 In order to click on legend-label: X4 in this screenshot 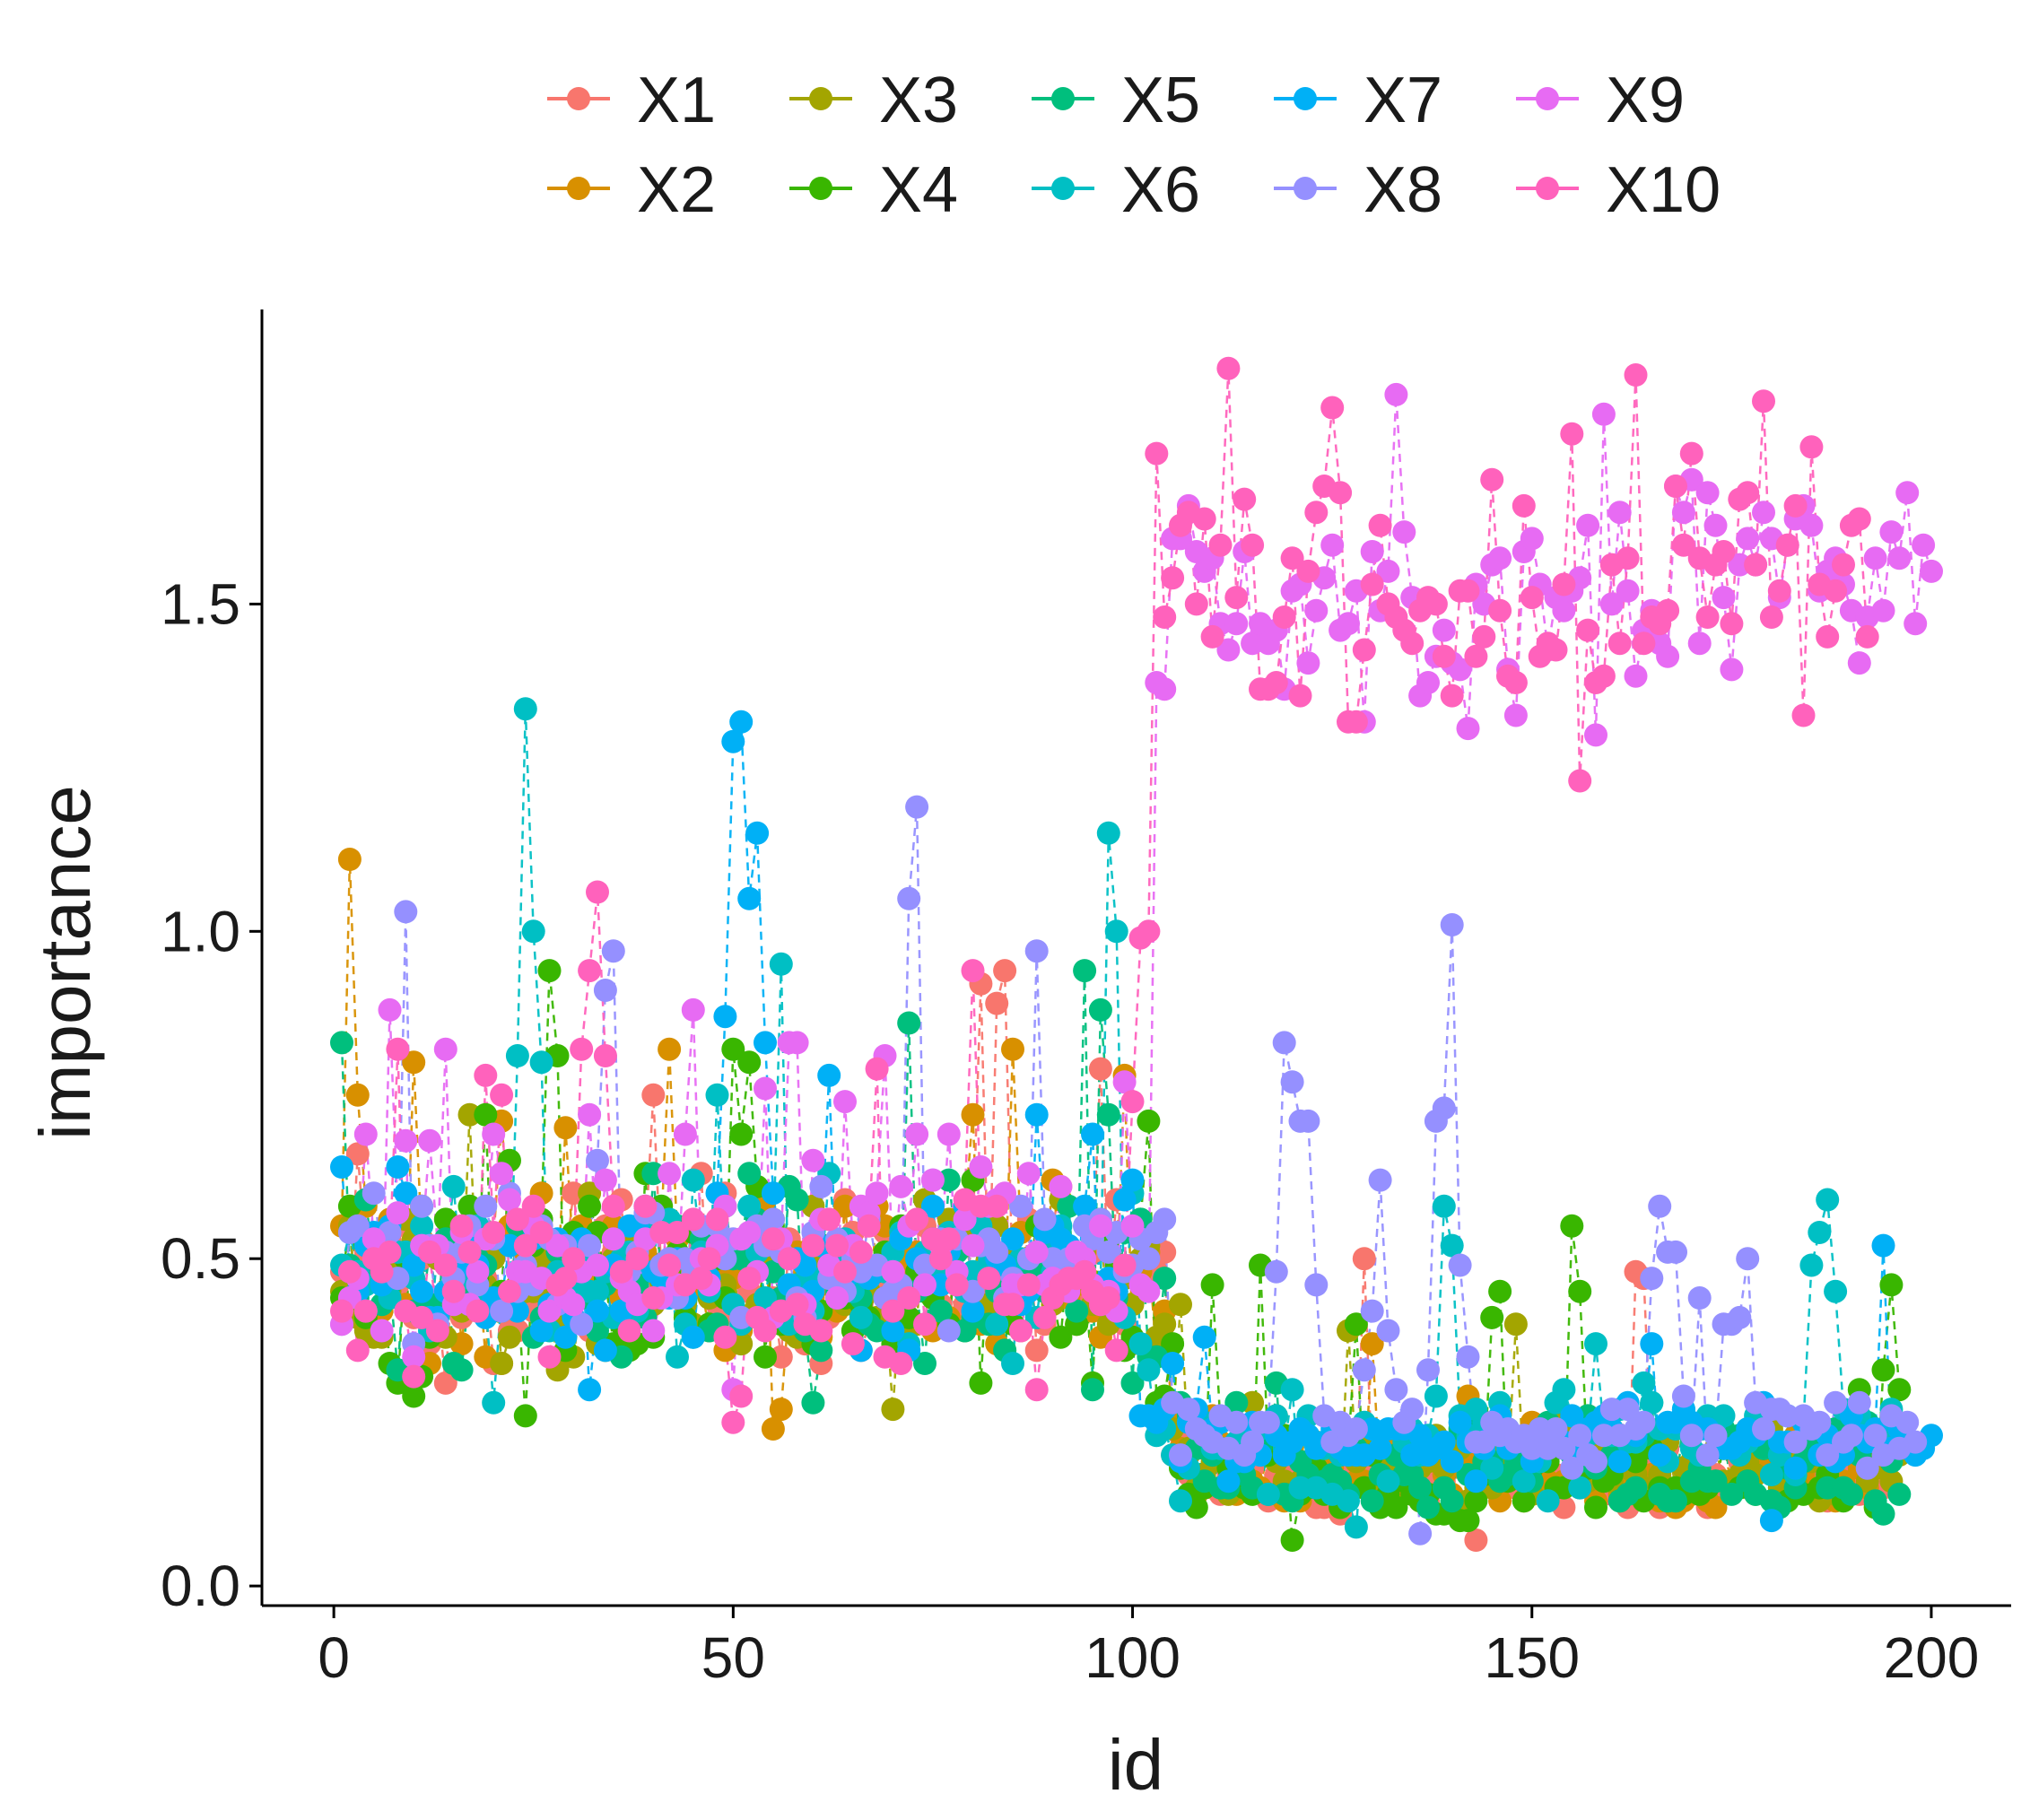, I will do `click(918, 190)`.